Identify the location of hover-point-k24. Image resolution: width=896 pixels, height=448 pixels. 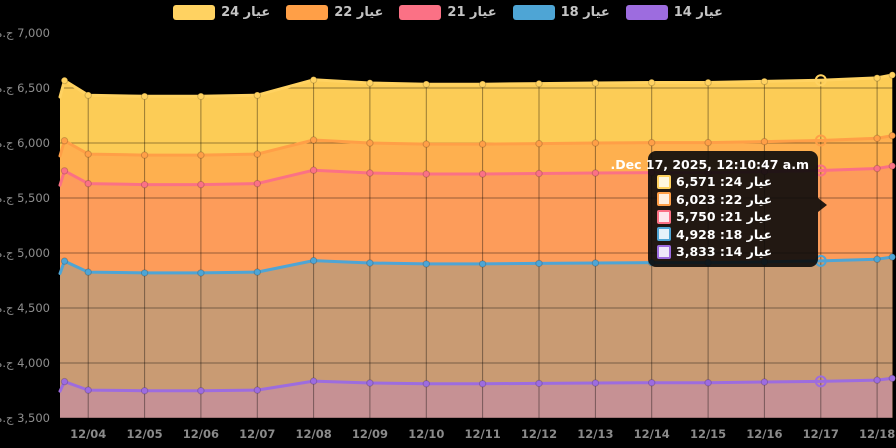
(820, 80).